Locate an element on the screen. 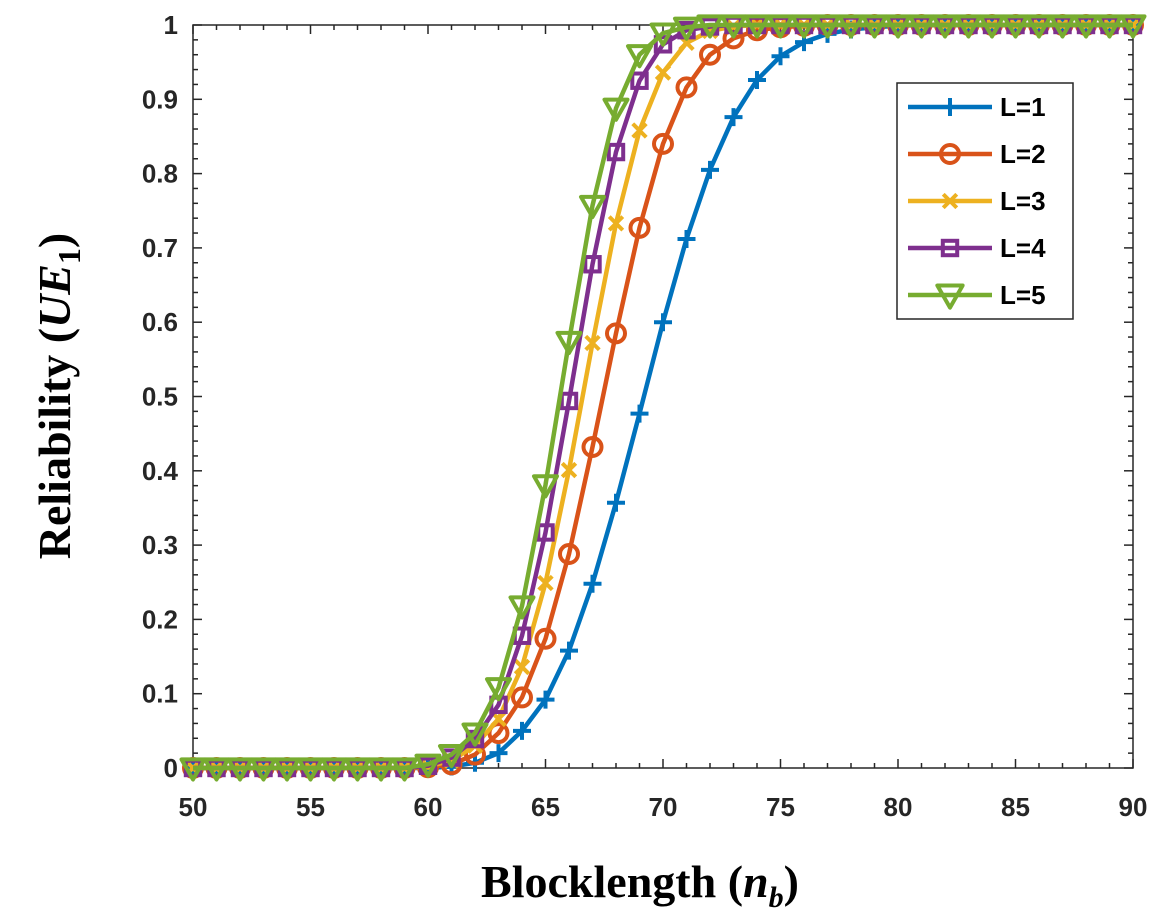 The height and width of the screenshot is (911, 1163). y-tick-label: 0.2 is located at coordinates (160, 619).